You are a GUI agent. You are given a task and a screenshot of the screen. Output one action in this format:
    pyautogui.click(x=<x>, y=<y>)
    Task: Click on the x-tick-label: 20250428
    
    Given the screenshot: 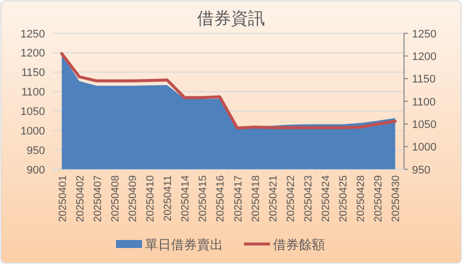 What is the action you would take?
    pyautogui.click(x=361, y=198)
    